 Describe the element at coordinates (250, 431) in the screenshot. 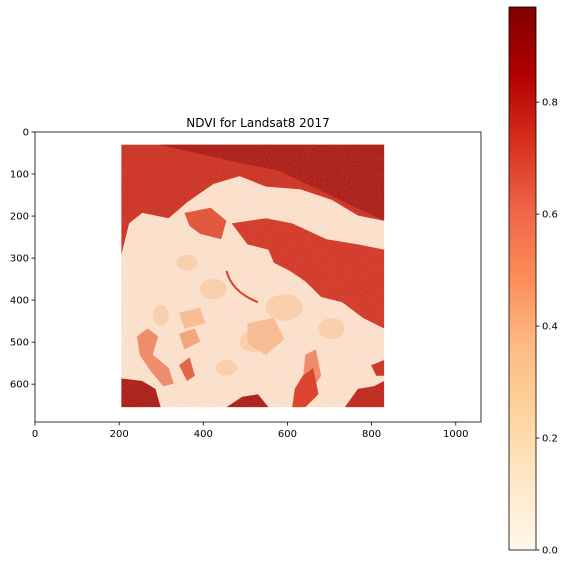

I see `x-axis: 0 200 400 600 800 1000` at that location.